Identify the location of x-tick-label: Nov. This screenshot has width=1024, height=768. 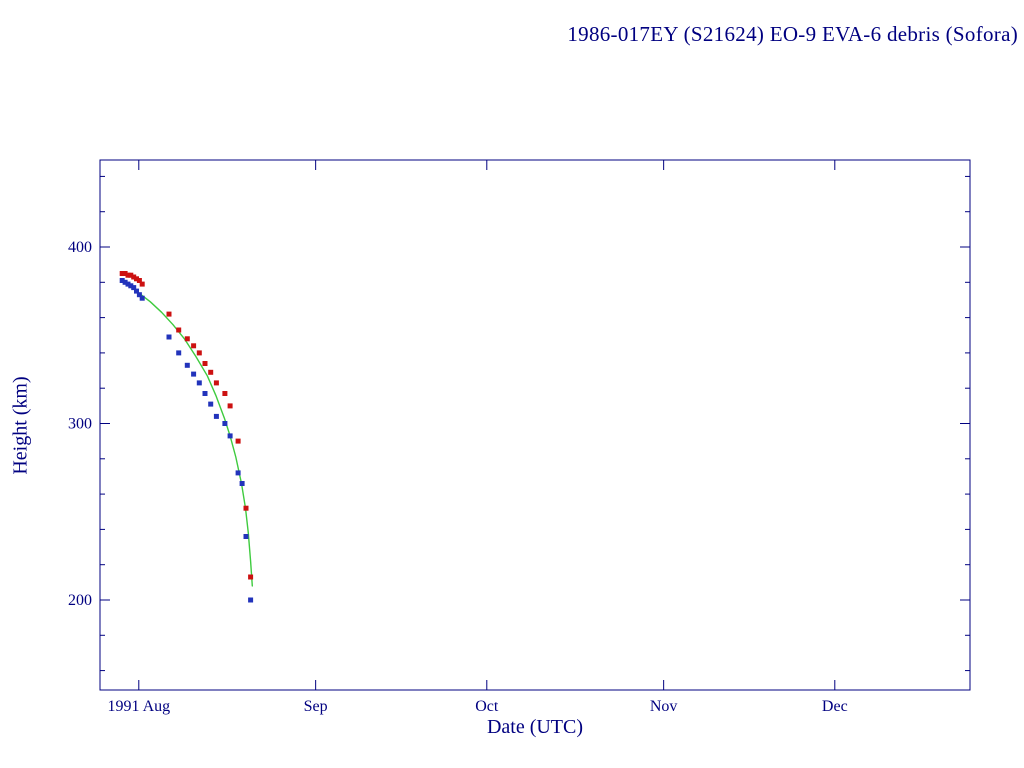
(664, 706).